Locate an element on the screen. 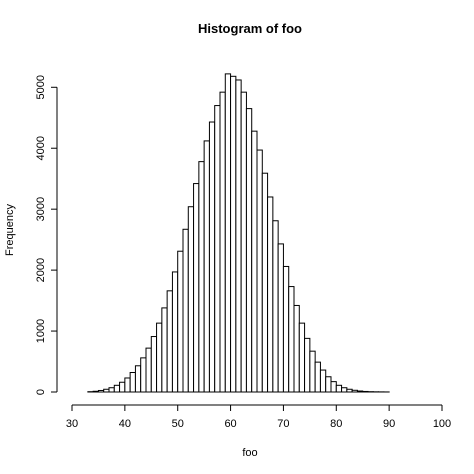  x-tick-label: 70 is located at coordinates (283, 424).